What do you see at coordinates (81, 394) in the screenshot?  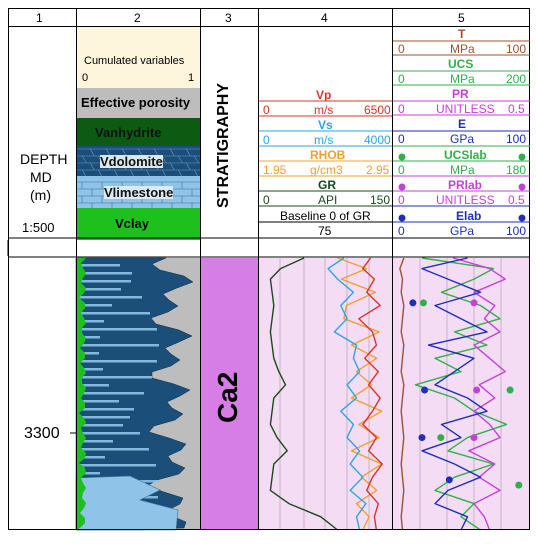 I see `clay-fill` at bounding box center [81, 394].